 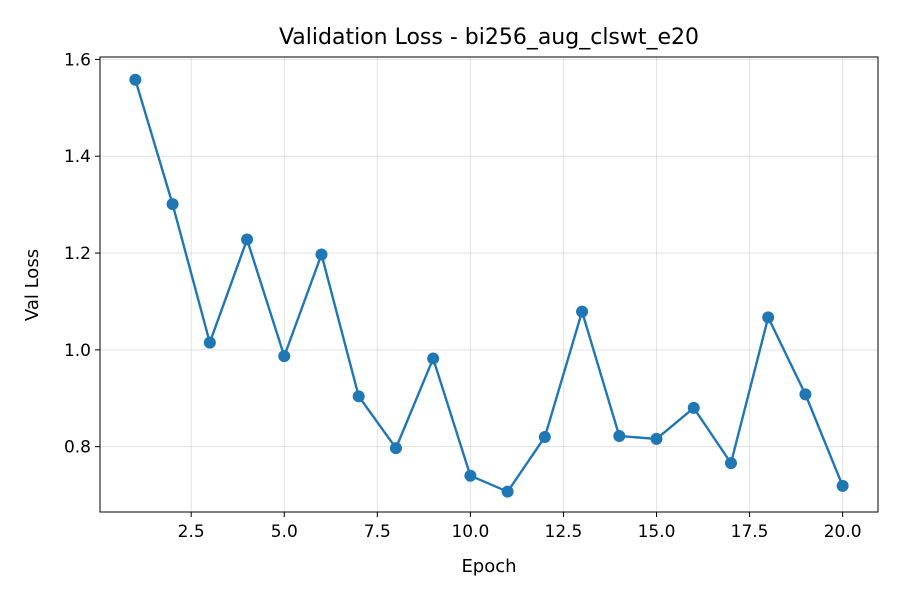 What do you see at coordinates (32, 285) in the screenshot?
I see `y-axis-label: Val Loss` at bounding box center [32, 285].